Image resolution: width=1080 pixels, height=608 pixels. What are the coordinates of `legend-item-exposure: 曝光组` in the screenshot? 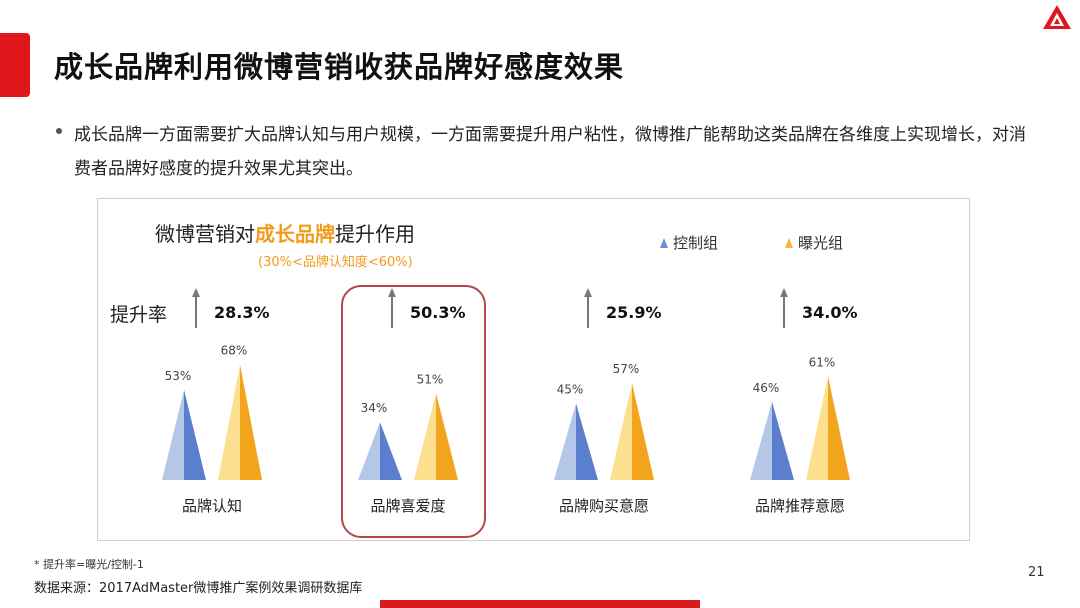 It's located at (814, 242).